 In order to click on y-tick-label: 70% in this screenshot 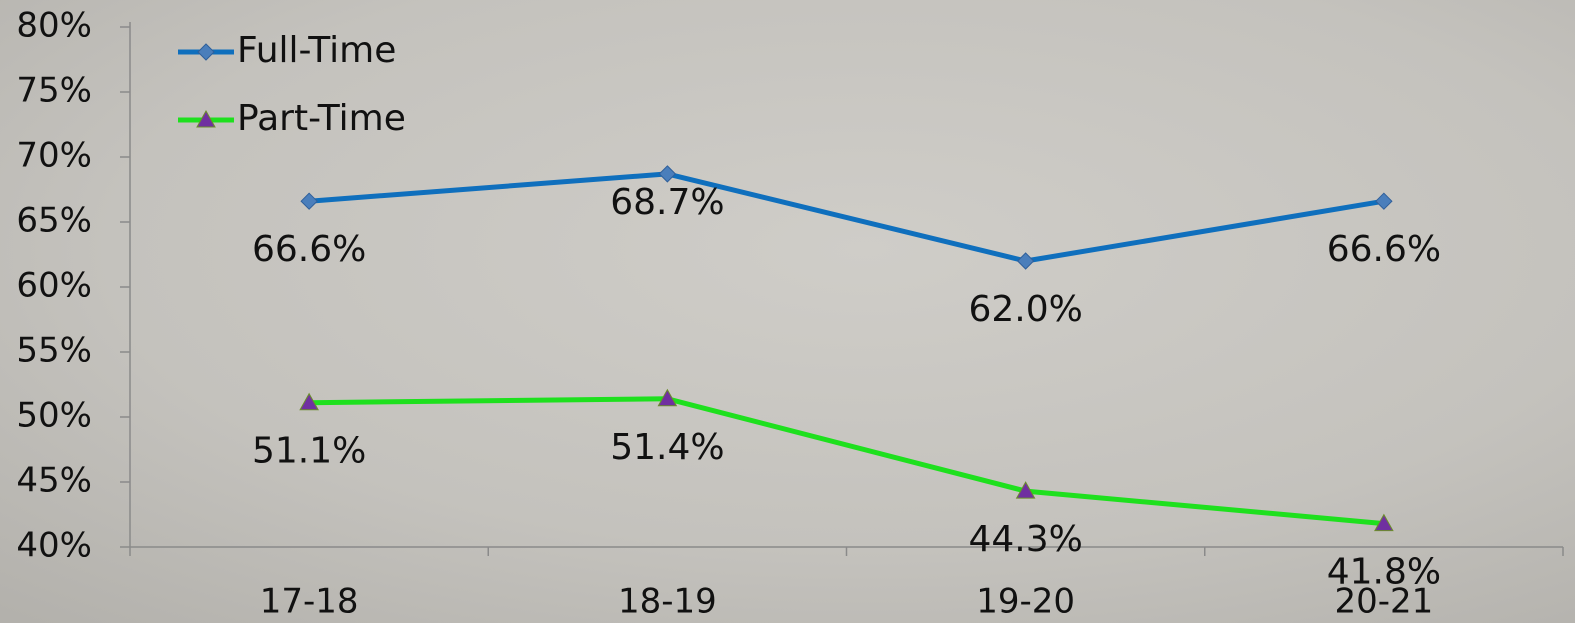, I will do `click(54, 156)`.